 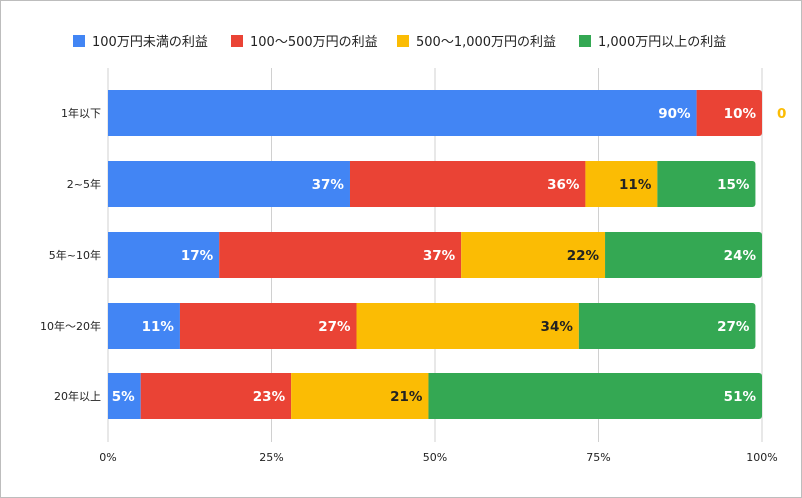 What do you see at coordinates (674, 114) in the screenshot?
I see `data-label: 90%` at bounding box center [674, 114].